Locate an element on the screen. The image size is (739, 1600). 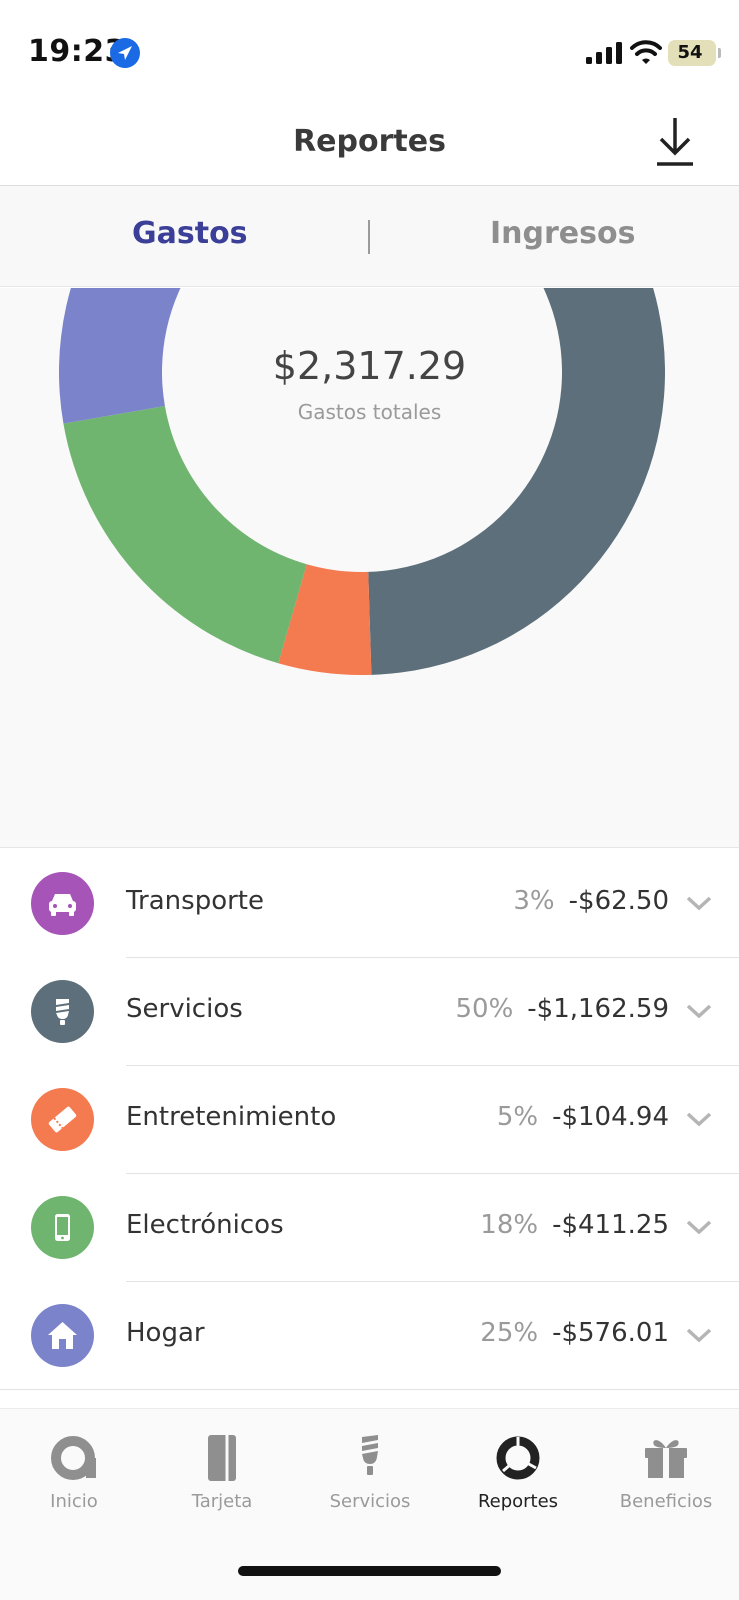
category-name: Hogar is located at coordinates (165, 1333).